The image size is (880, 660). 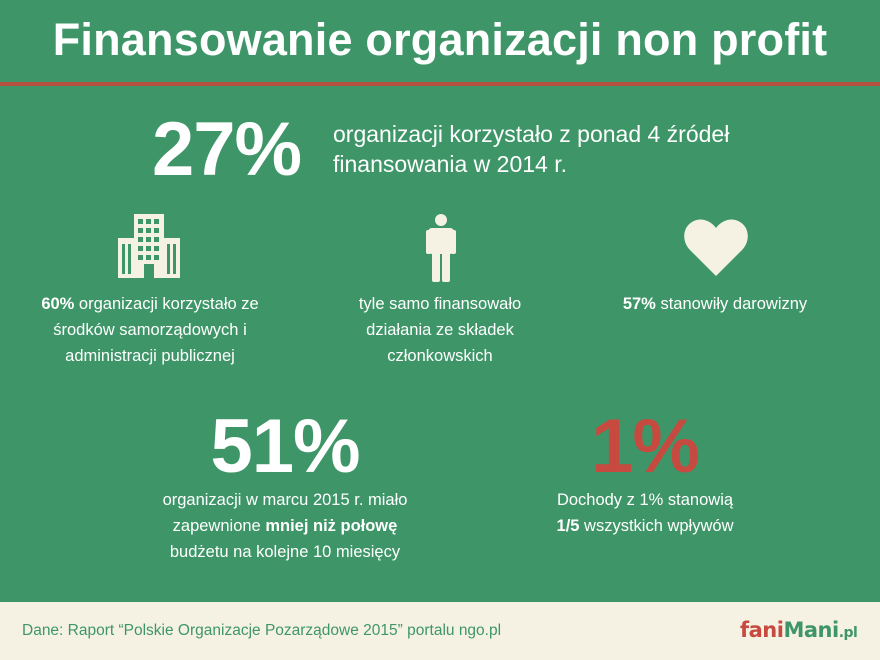 I want to click on headline-value: 27%, so click(x=227, y=149).